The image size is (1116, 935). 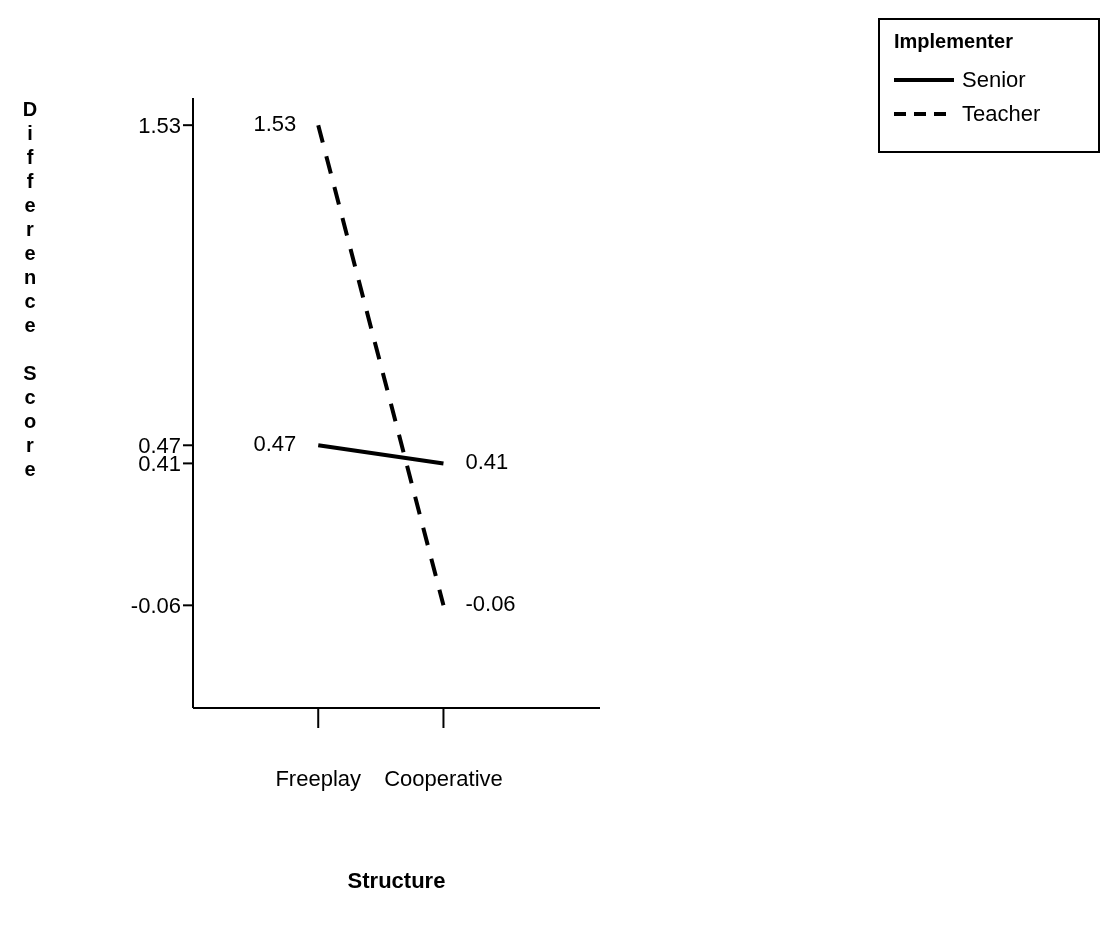 What do you see at coordinates (396, 880) in the screenshot?
I see `x-axis-title: Structure` at bounding box center [396, 880].